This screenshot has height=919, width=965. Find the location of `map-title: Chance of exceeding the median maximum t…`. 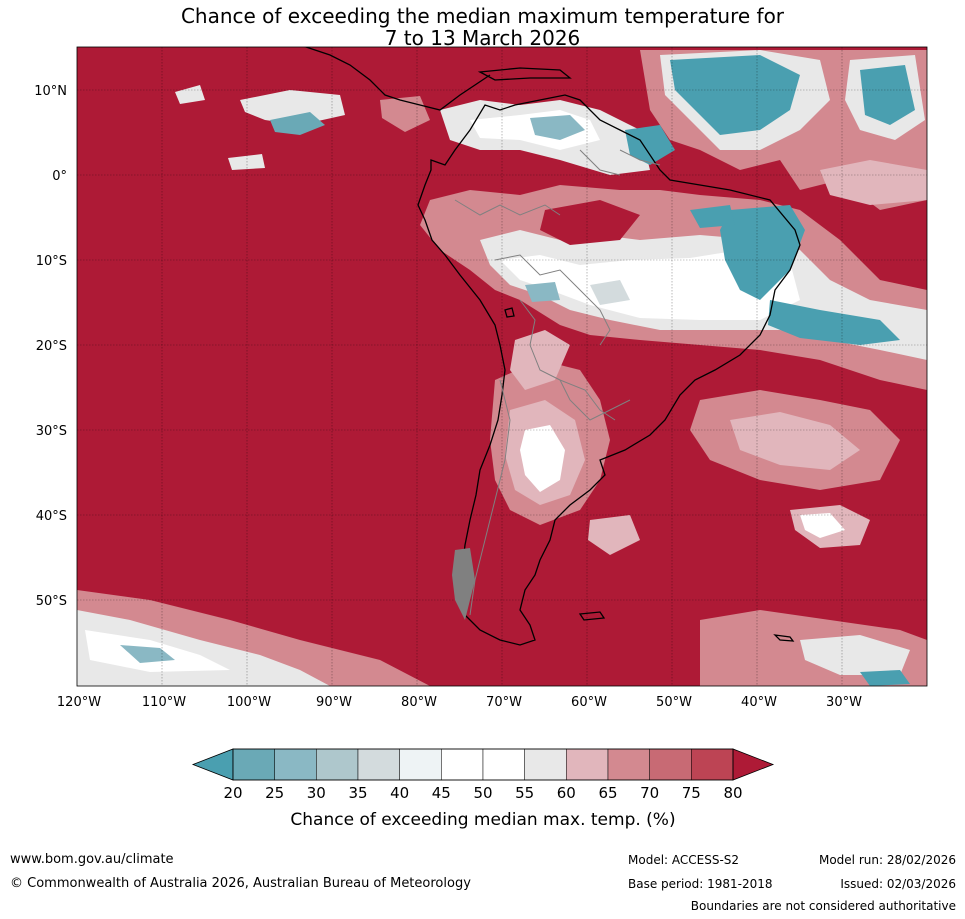

map-title: Chance of exceeding the median maximum t… is located at coordinates (482, 27).